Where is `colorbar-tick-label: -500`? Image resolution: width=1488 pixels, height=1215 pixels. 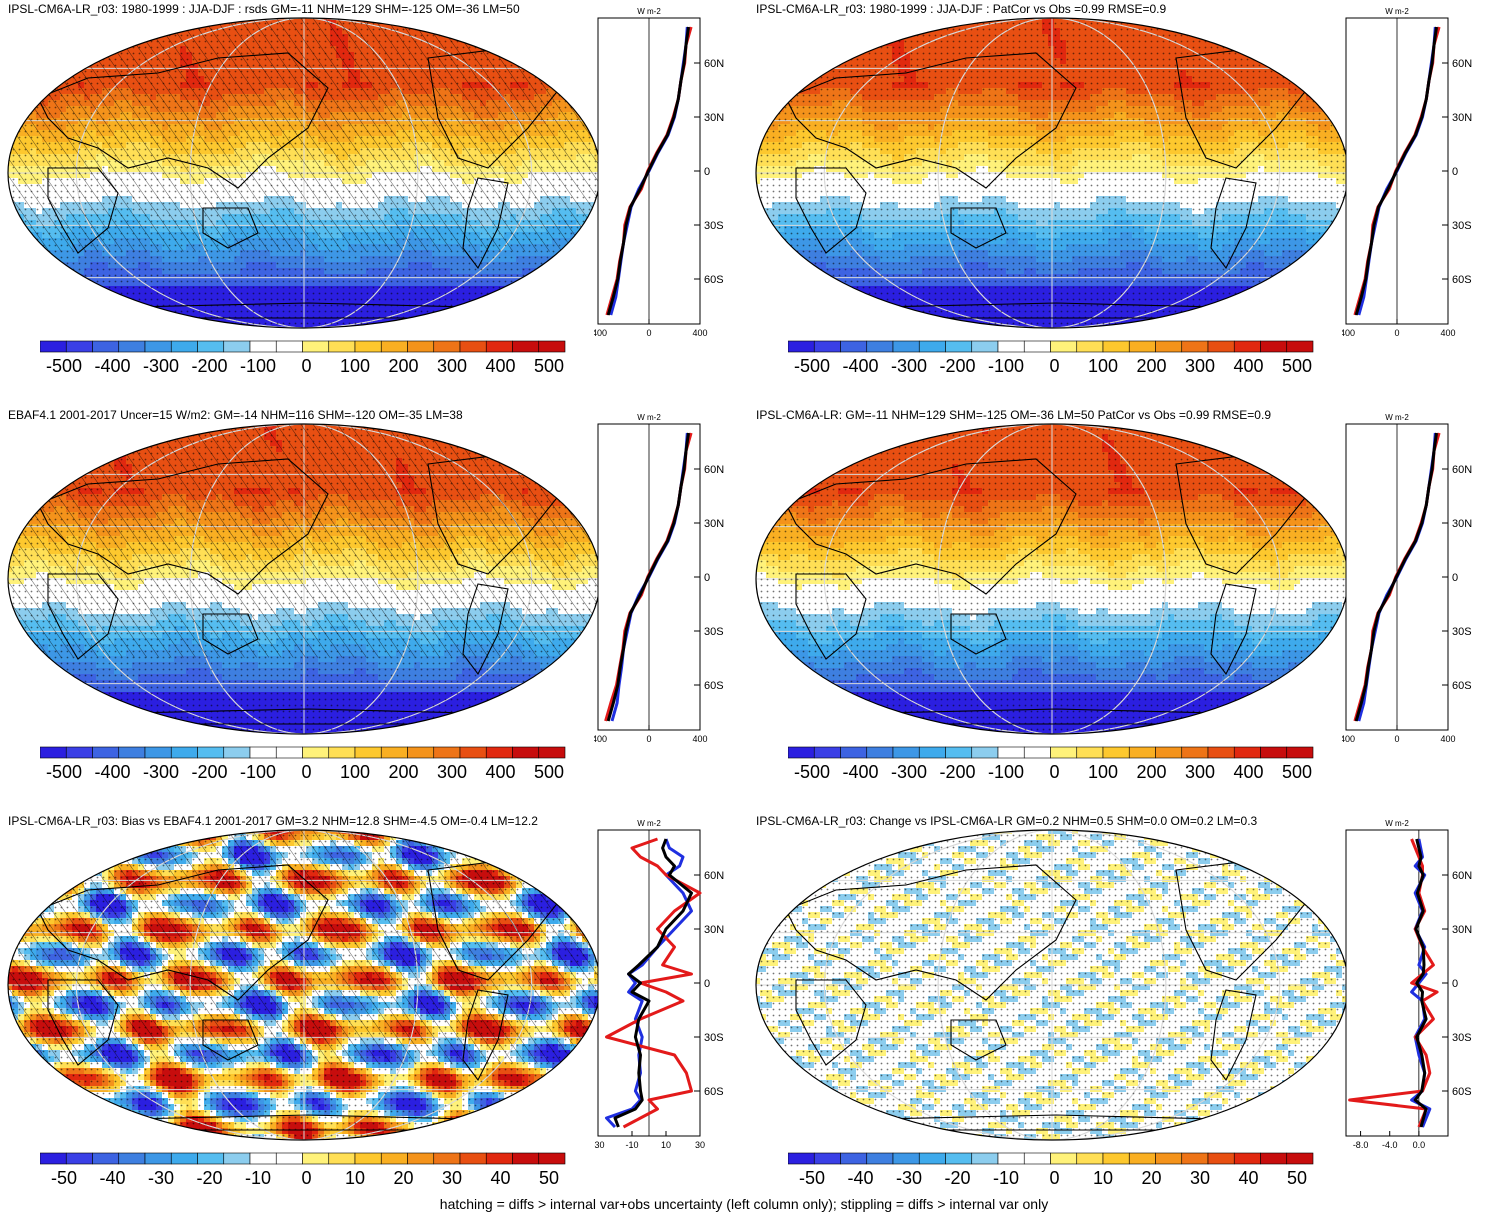 colorbar-tick-label: -500 is located at coordinates (812, 366).